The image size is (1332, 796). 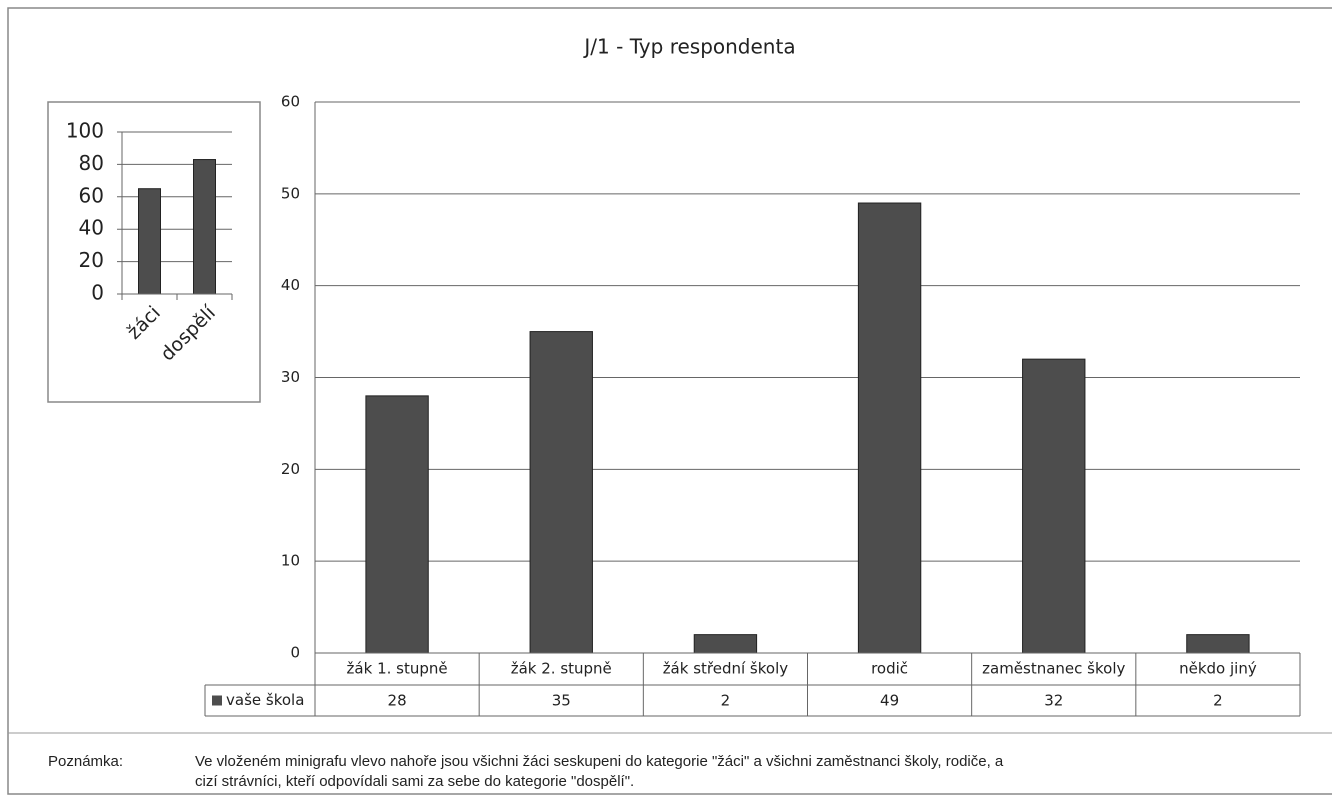 What do you see at coordinates (91, 163) in the screenshot?
I see `y-tick-label: 80` at bounding box center [91, 163].